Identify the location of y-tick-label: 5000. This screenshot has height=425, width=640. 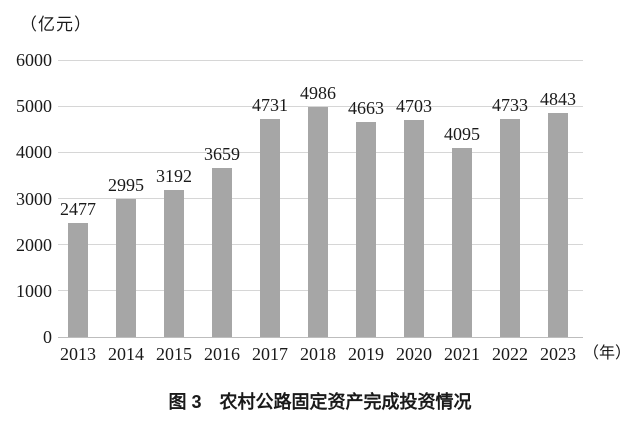
(34, 106).